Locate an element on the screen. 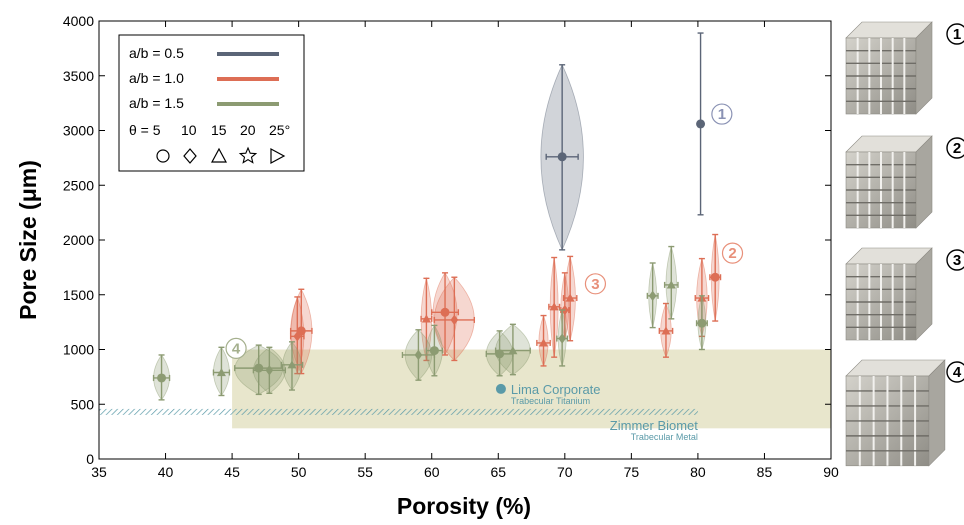  thumbnail-badge-label: 3 is located at coordinates (957, 260).